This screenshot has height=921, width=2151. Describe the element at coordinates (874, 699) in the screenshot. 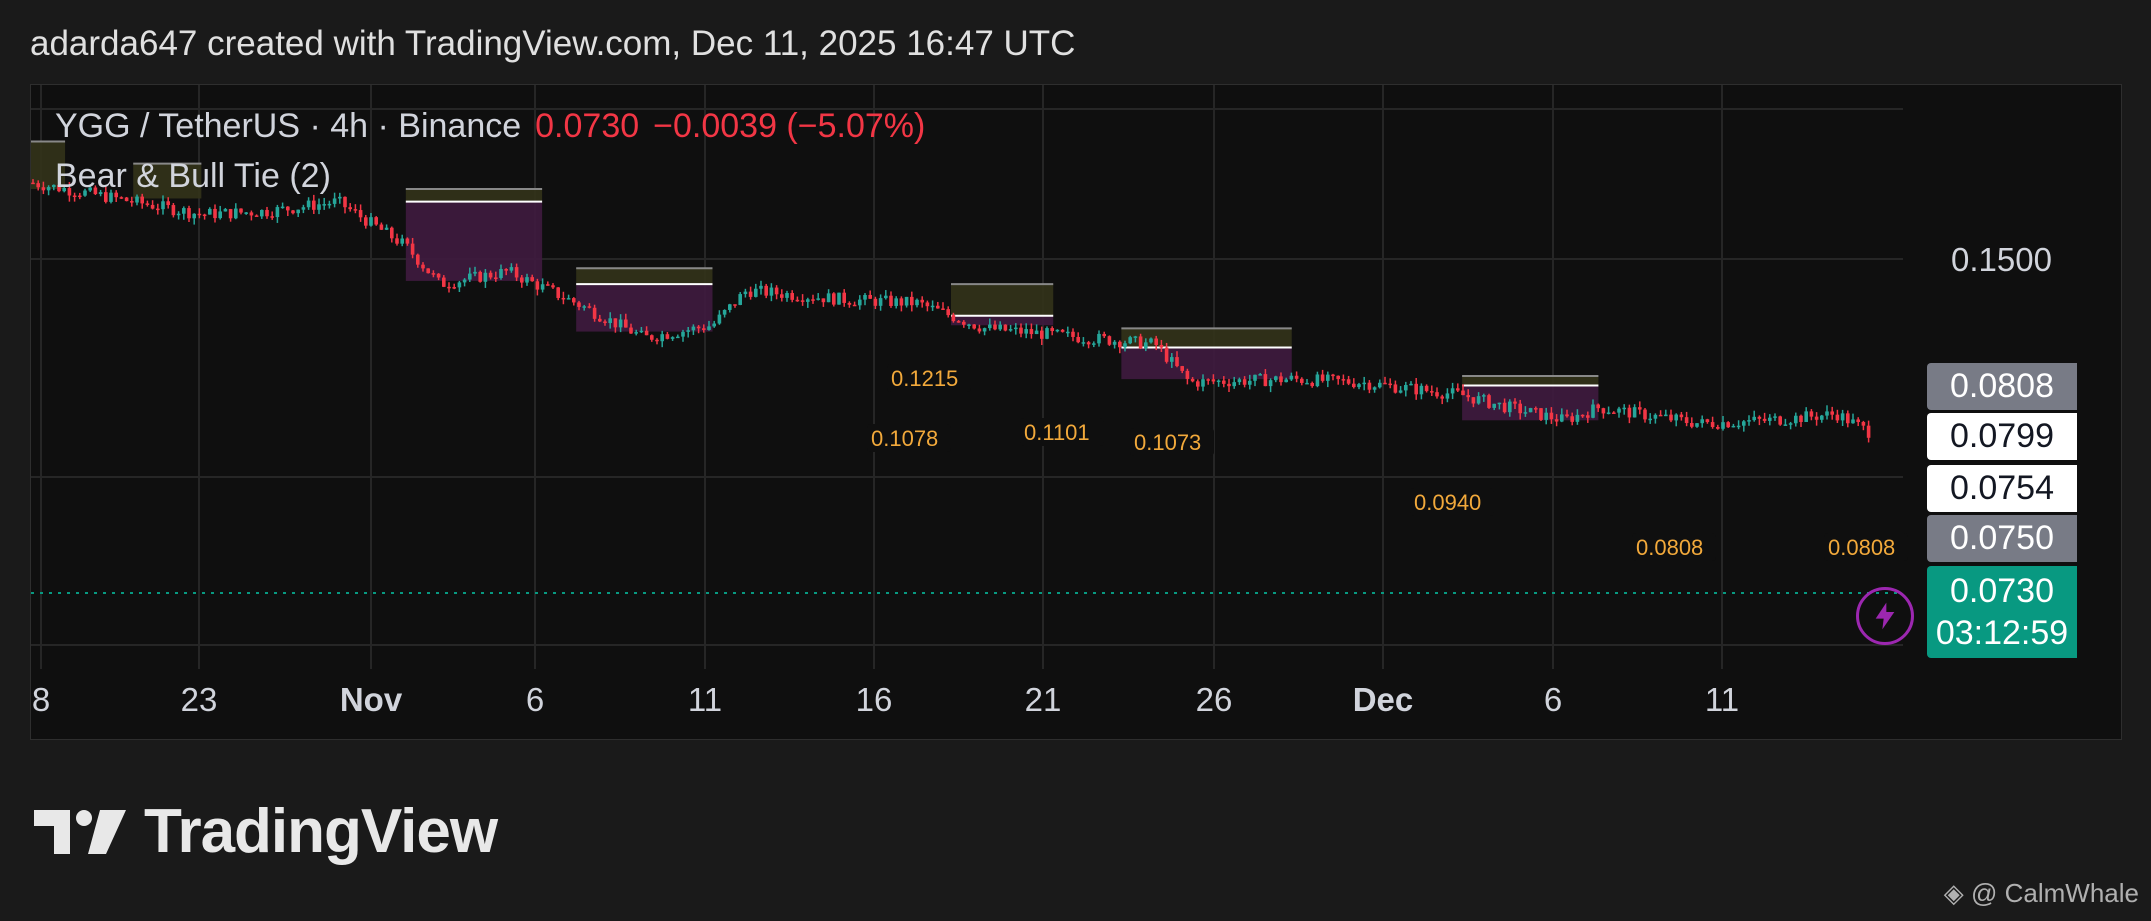

I see `x-tick-label: 16` at that location.